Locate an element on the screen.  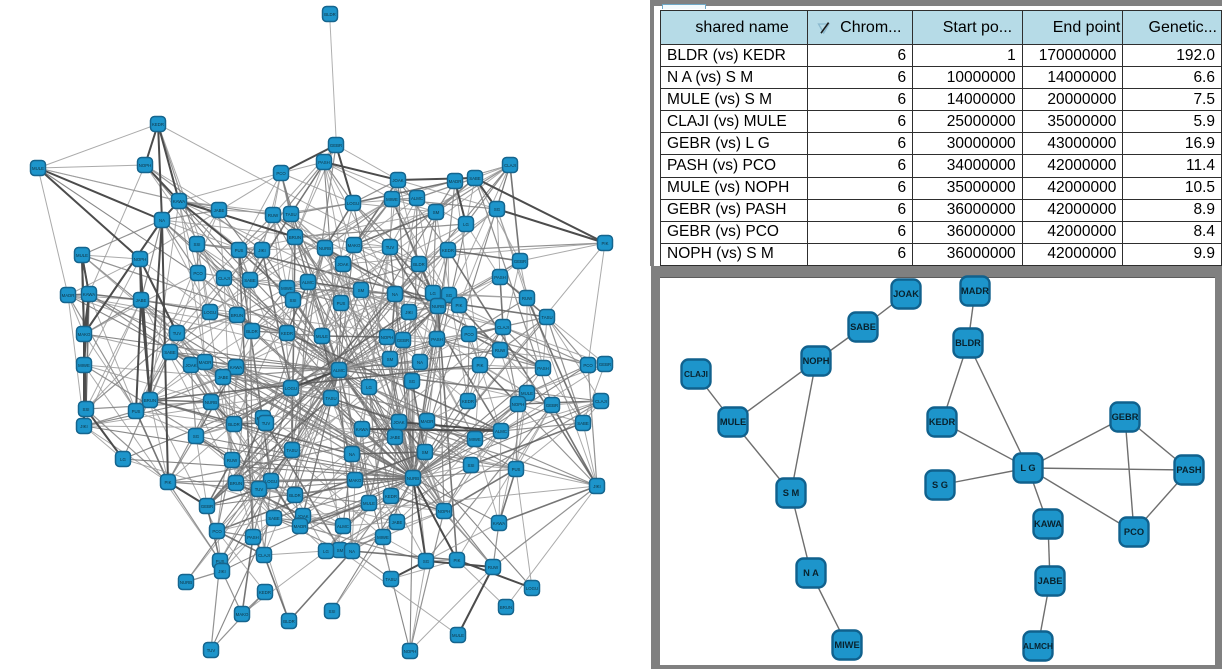
svg-text: ALMCH is located at coordinates (1038, 646).